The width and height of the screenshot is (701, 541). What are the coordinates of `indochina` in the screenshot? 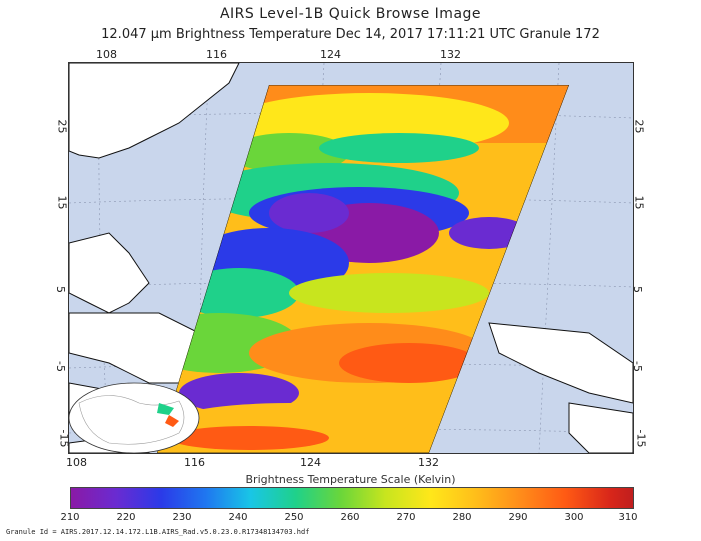 It's located at (109, 273).